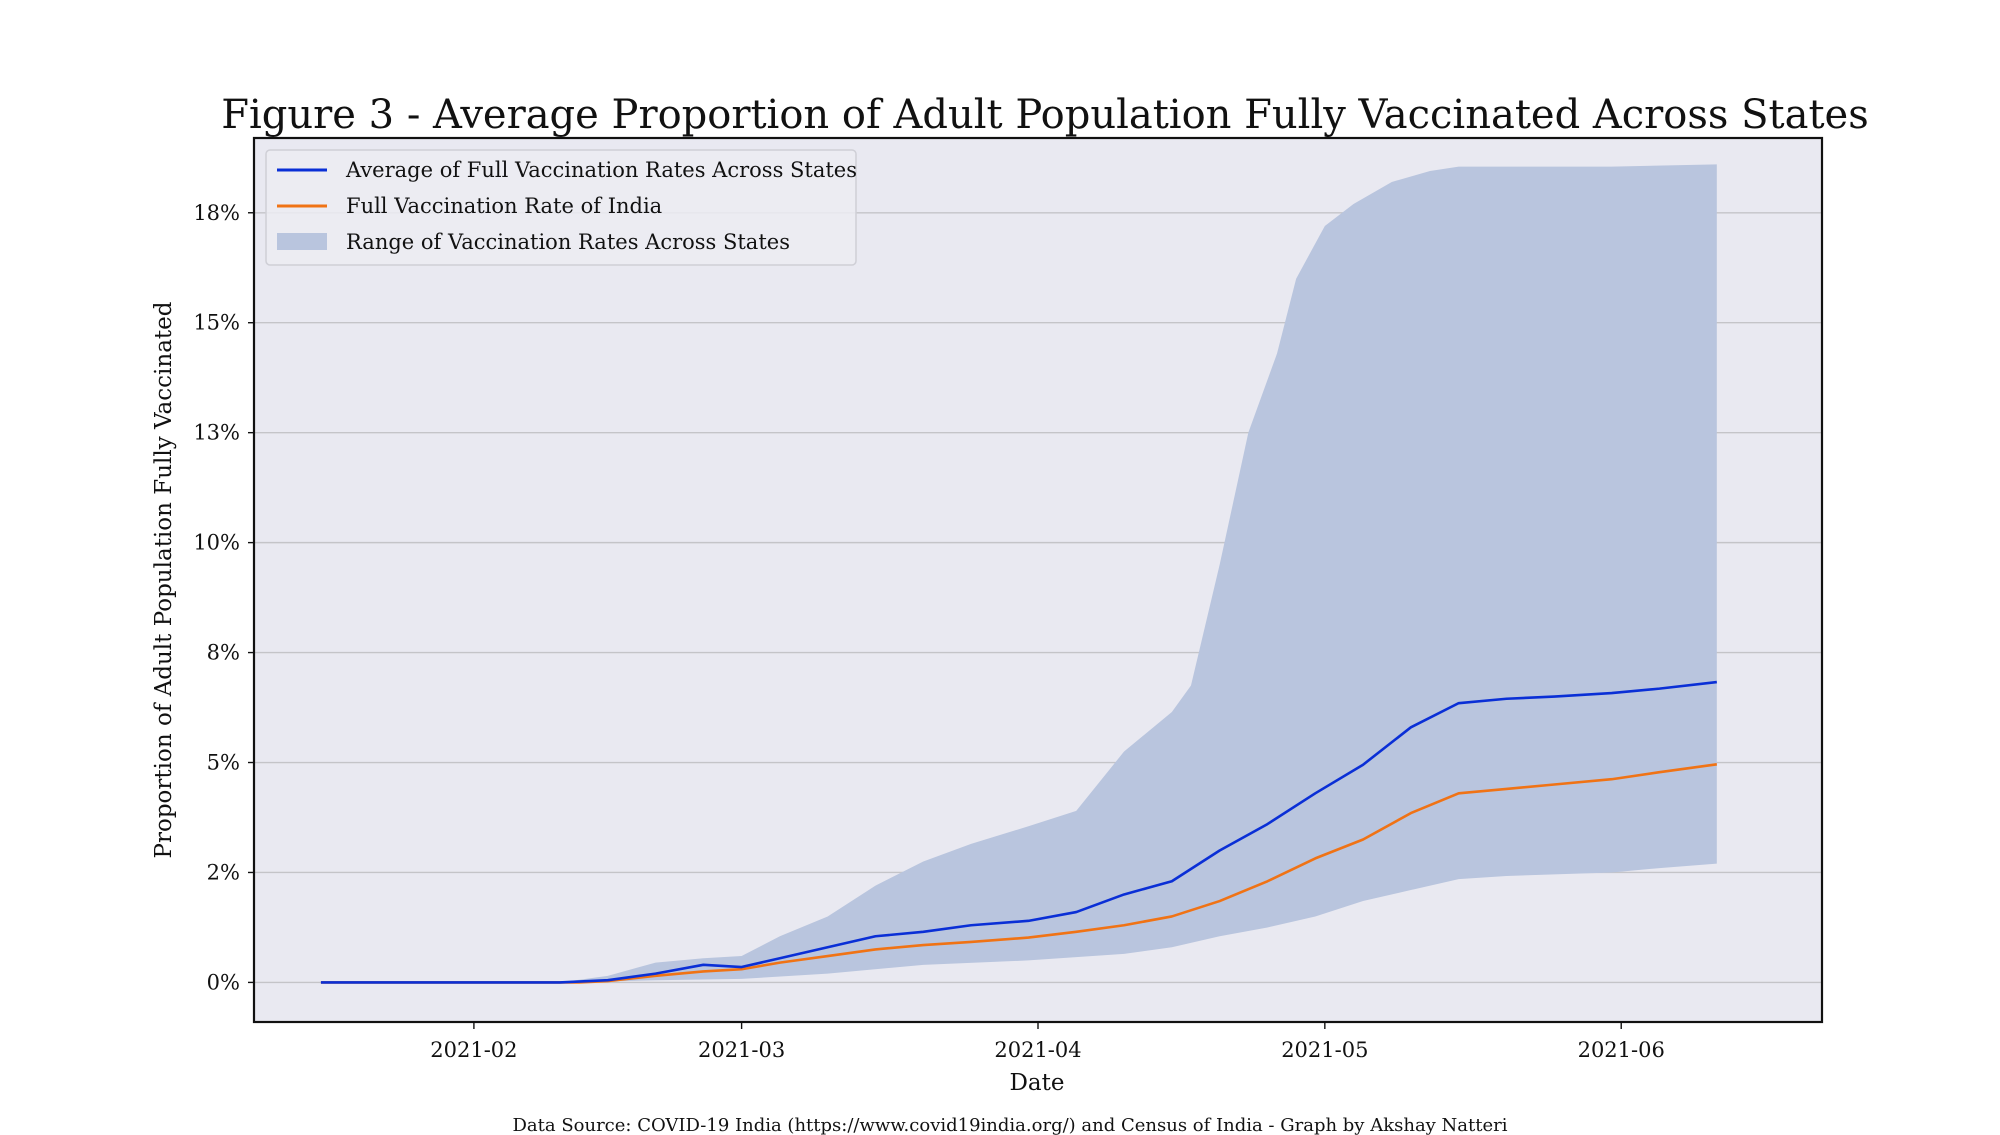  Describe the element at coordinates (216, 543) in the screenshot. I see `y-tick-label: 10%` at that location.